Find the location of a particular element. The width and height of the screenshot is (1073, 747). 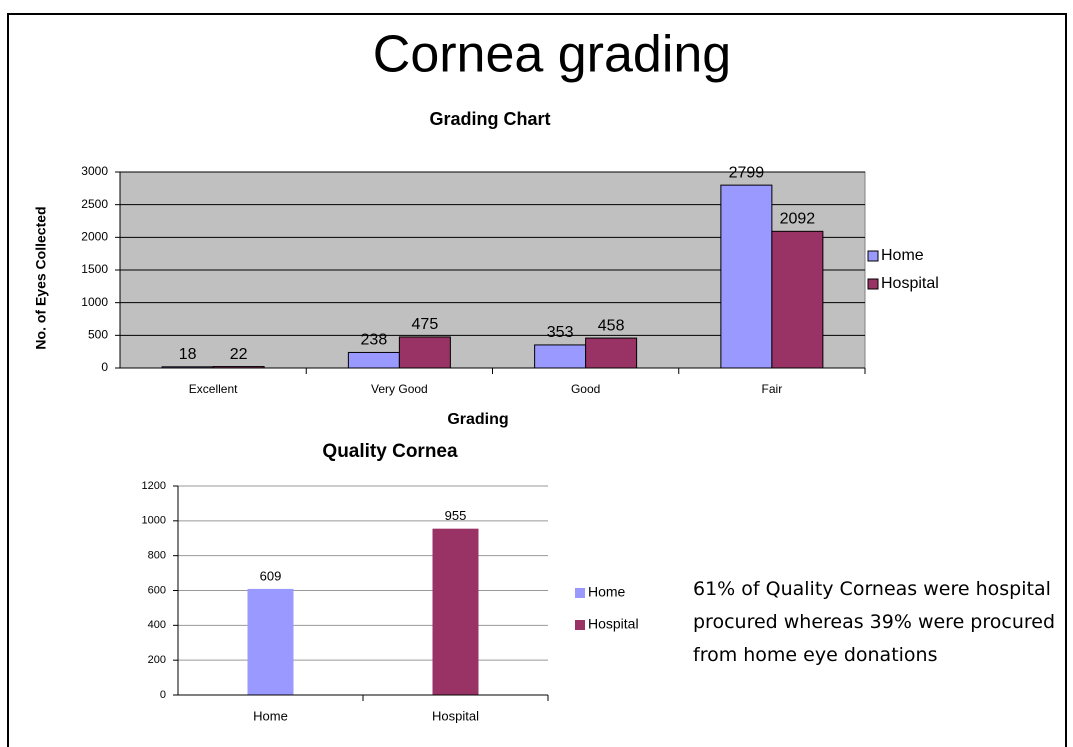

data-label: 22 is located at coordinates (239, 354).